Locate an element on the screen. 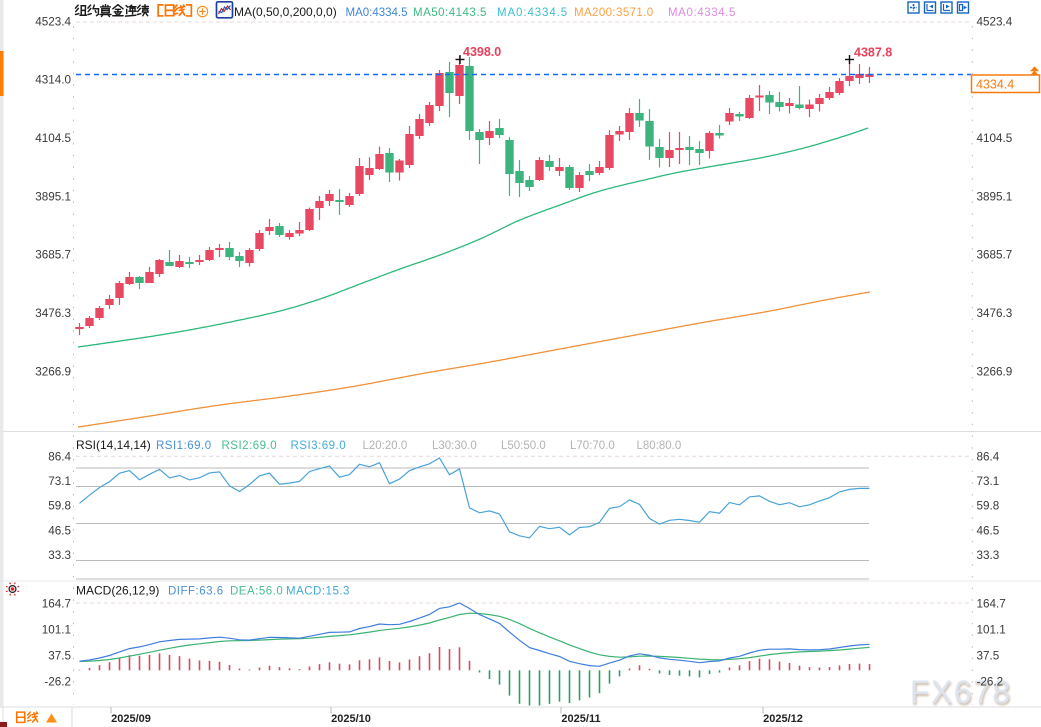  svg-text: 4398.0 is located at coordinates (482, 52).